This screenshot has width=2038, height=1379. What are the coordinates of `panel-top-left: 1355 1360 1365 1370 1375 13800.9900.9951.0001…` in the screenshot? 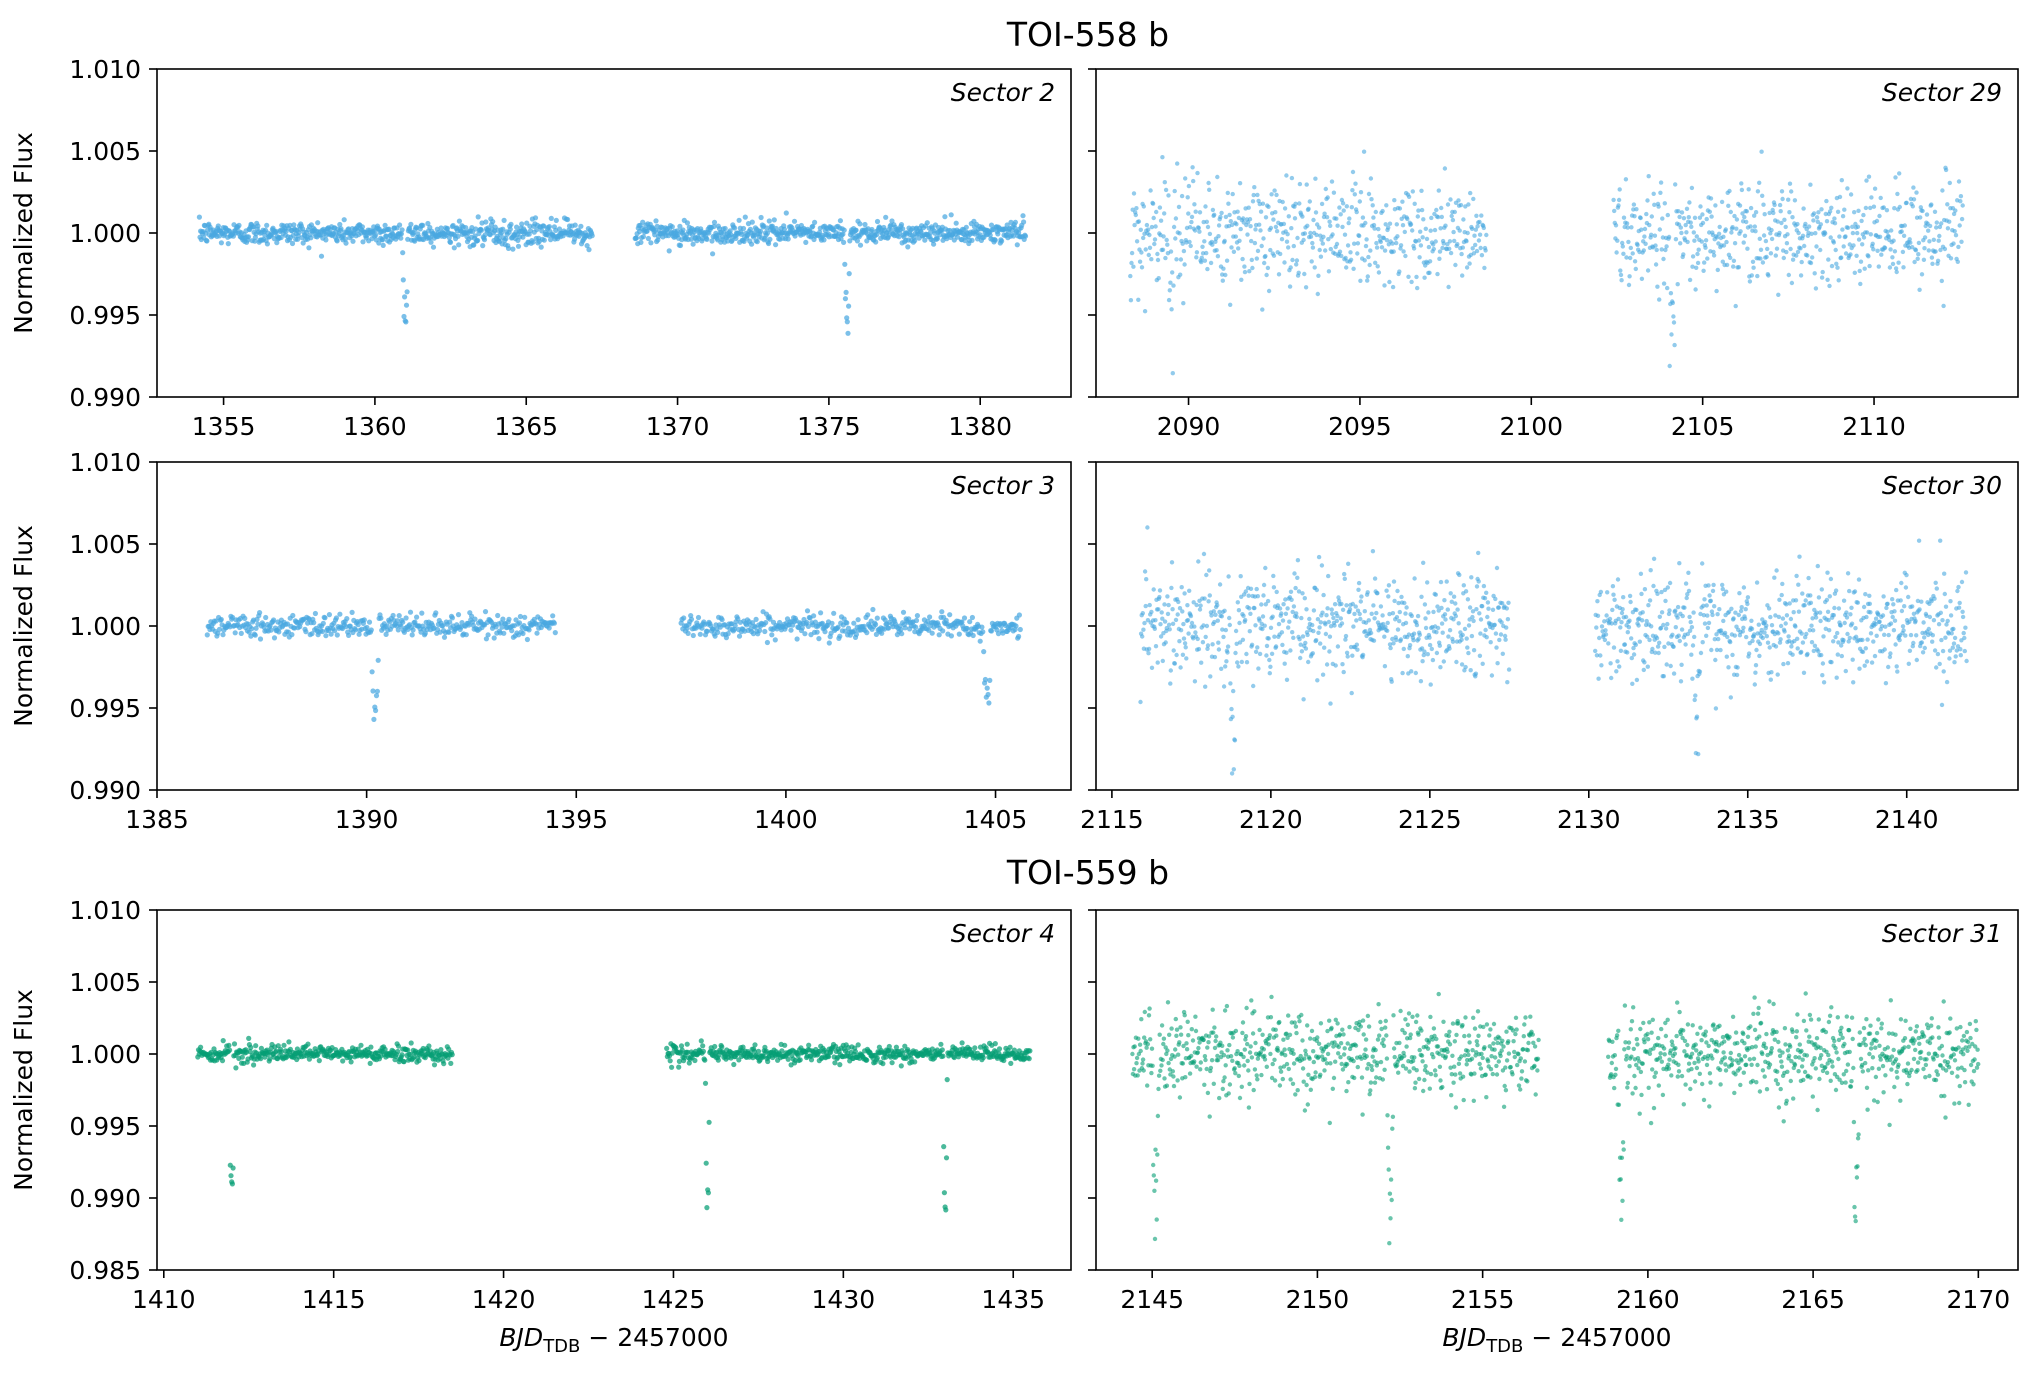 It's located at (540, 248).